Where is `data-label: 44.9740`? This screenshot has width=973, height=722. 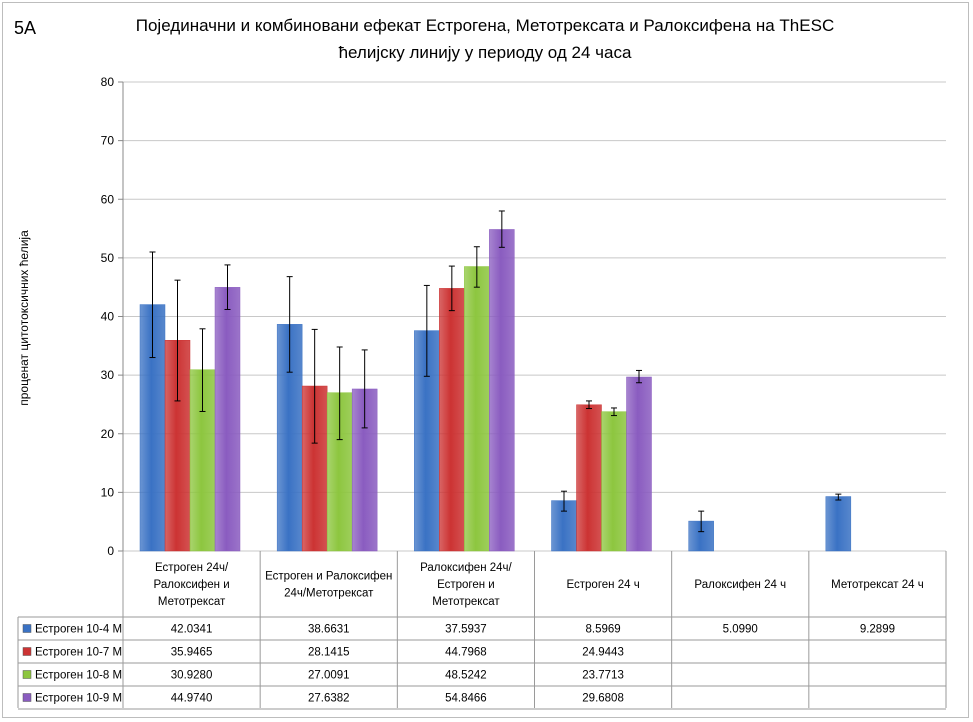 data-label: 44.9740 is located at coordinates (192, 699).